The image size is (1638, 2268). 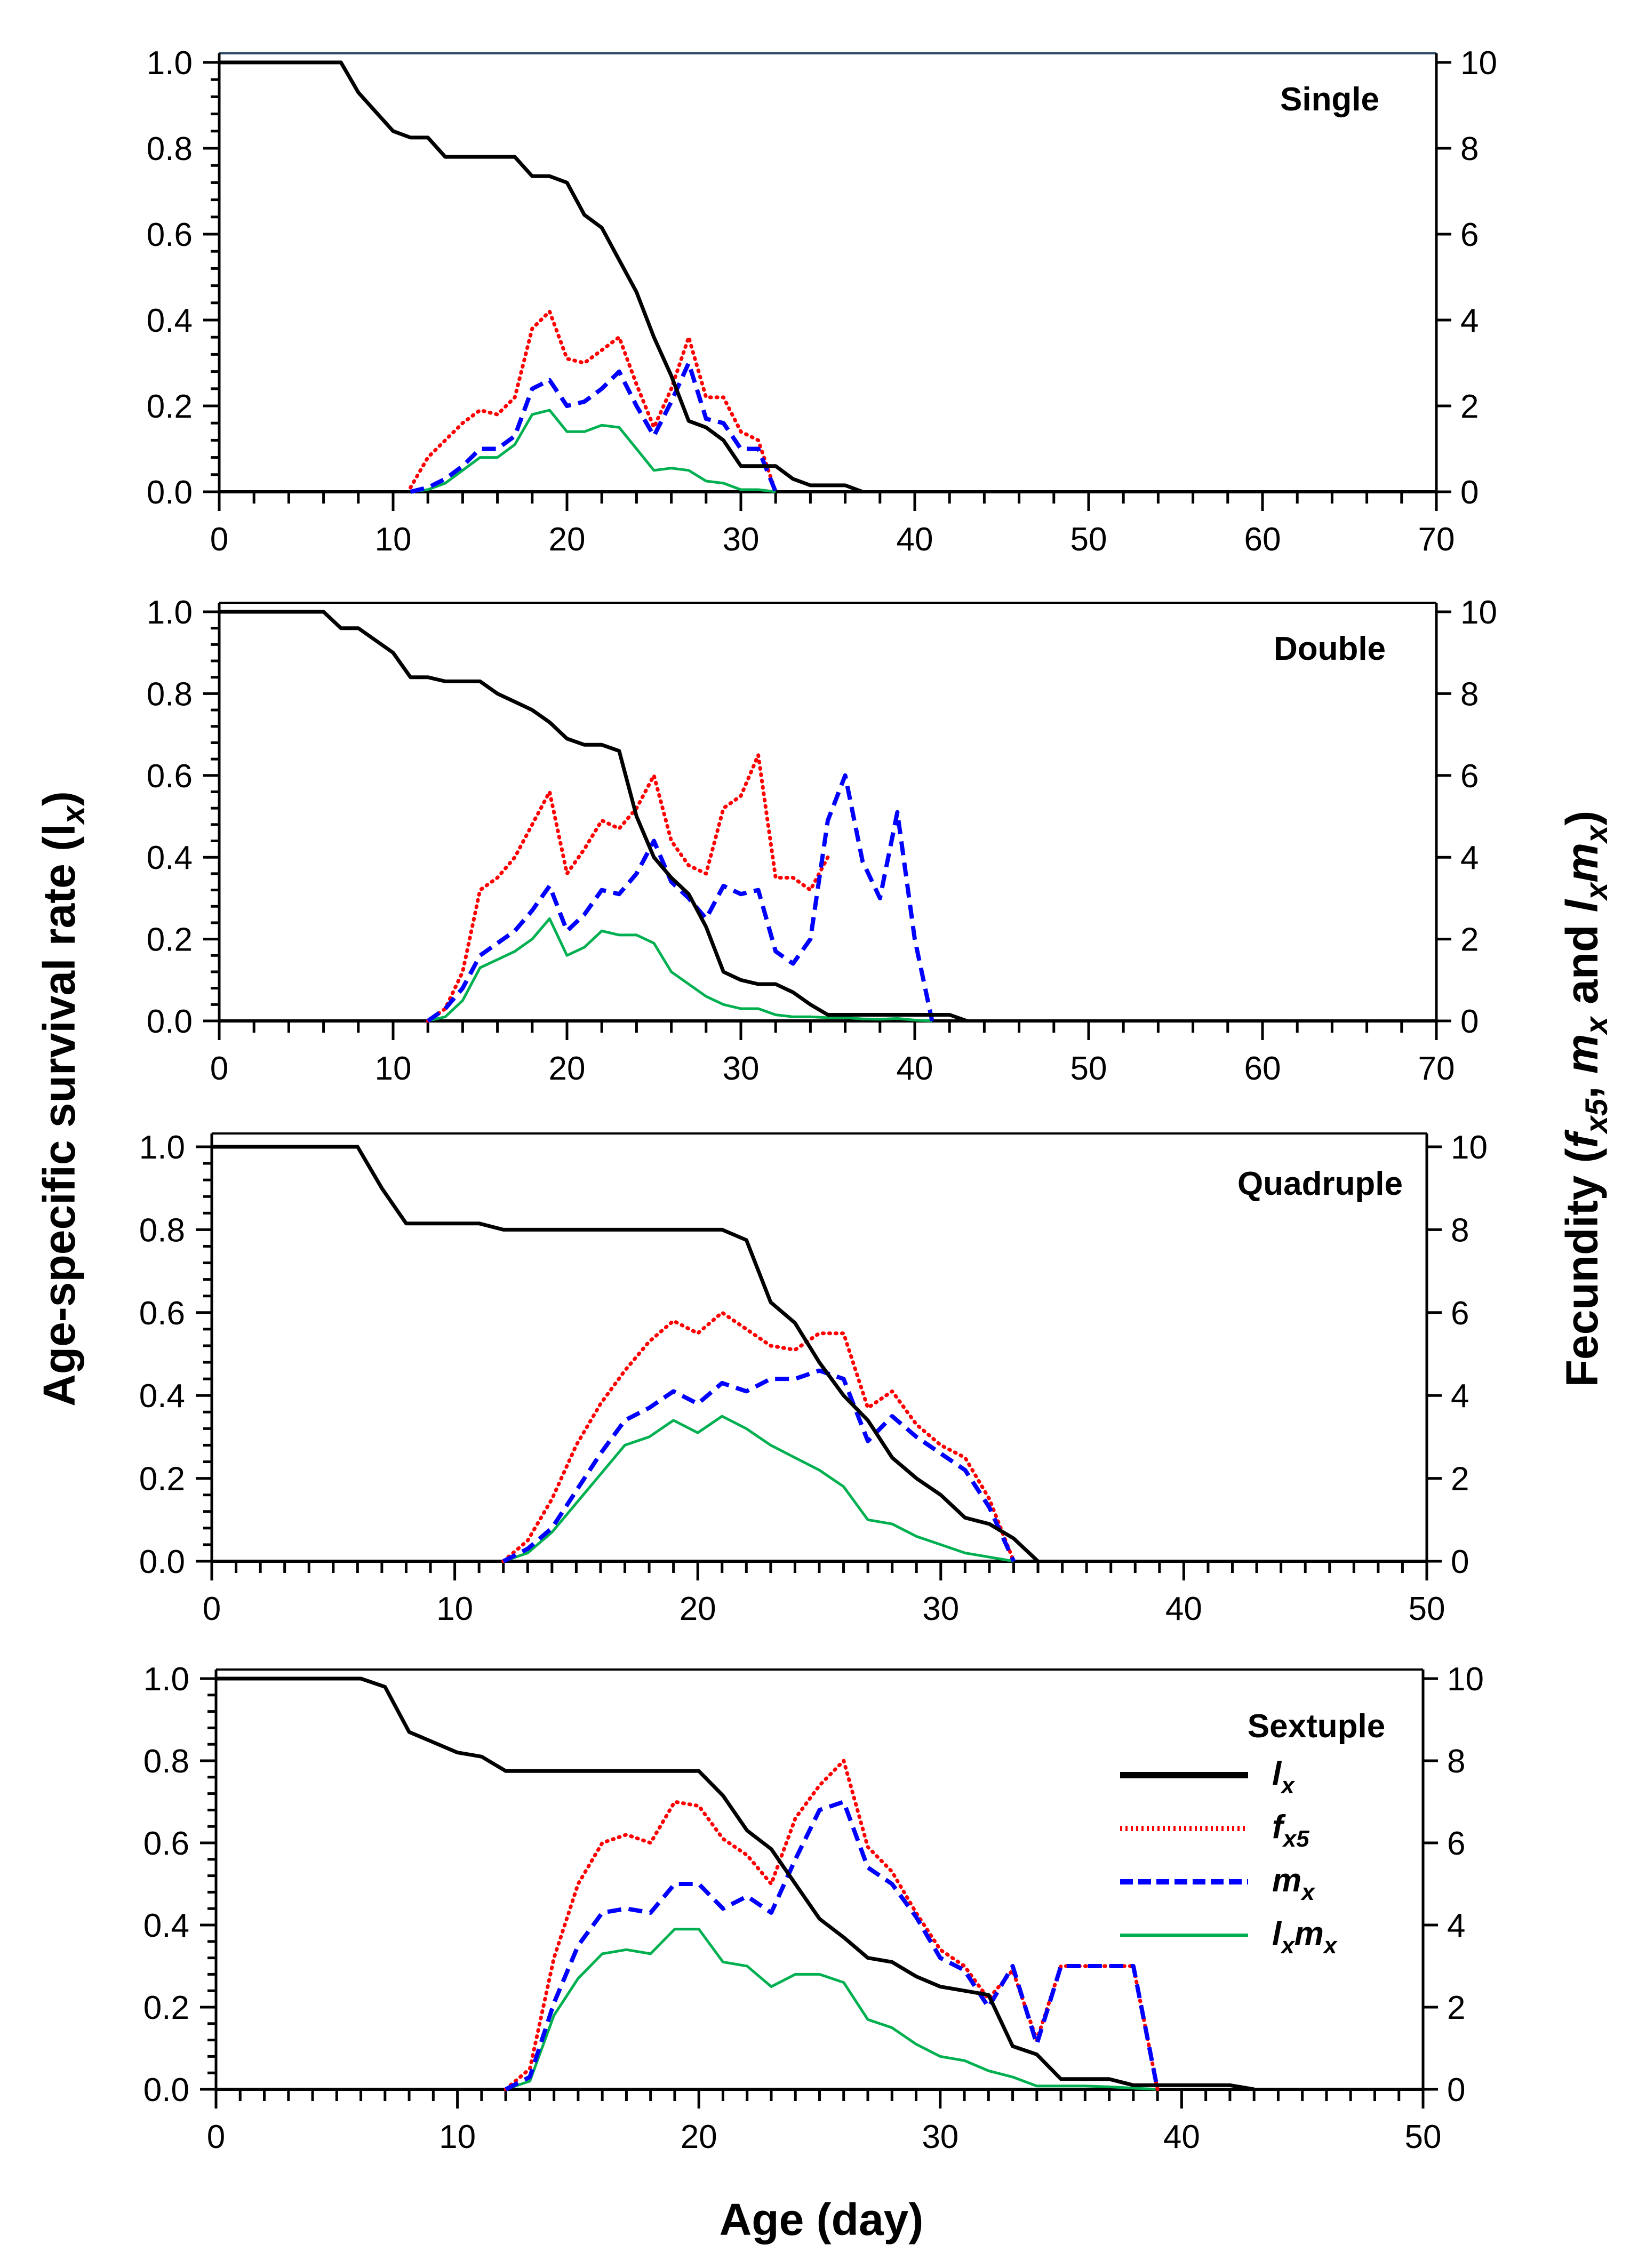 I want to click on legend-label-mx: mx, so click(x=1294, y=1883).